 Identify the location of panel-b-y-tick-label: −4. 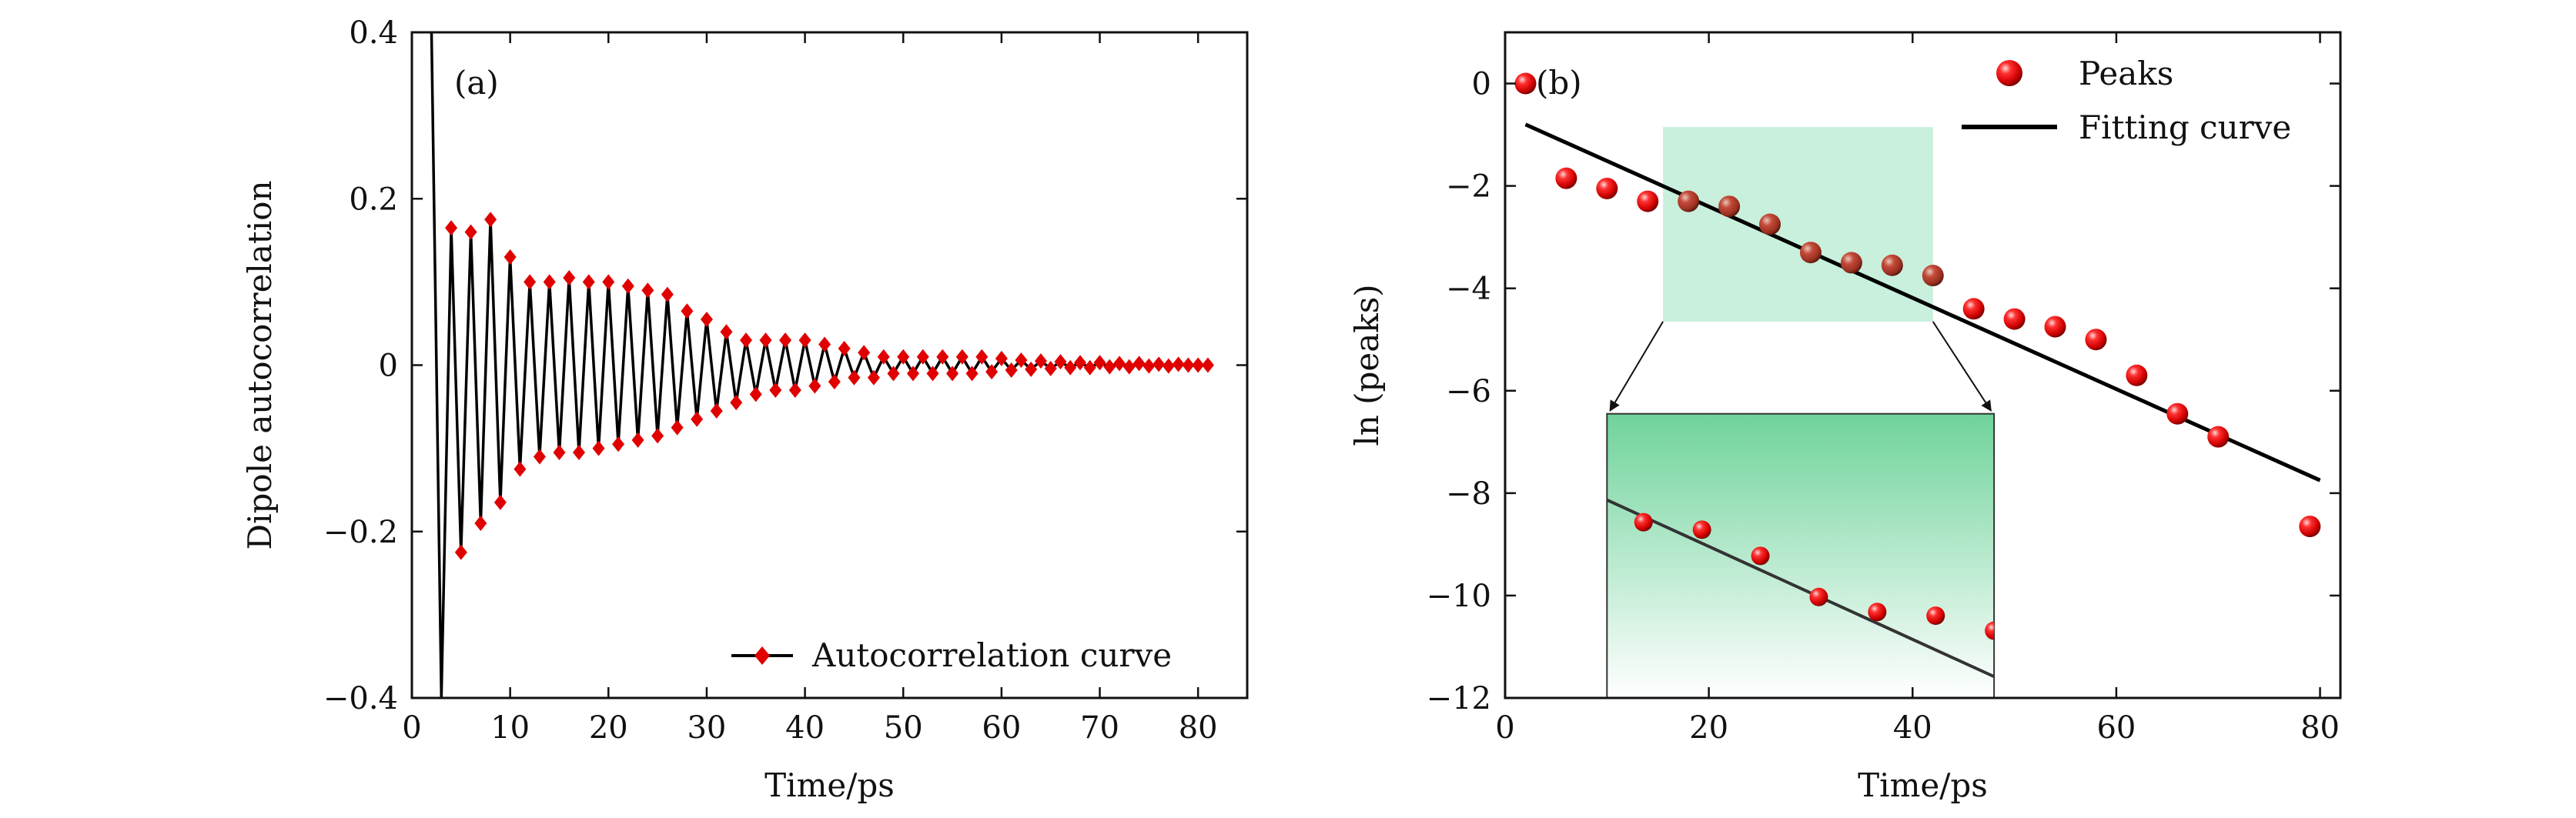
(1469, 289).